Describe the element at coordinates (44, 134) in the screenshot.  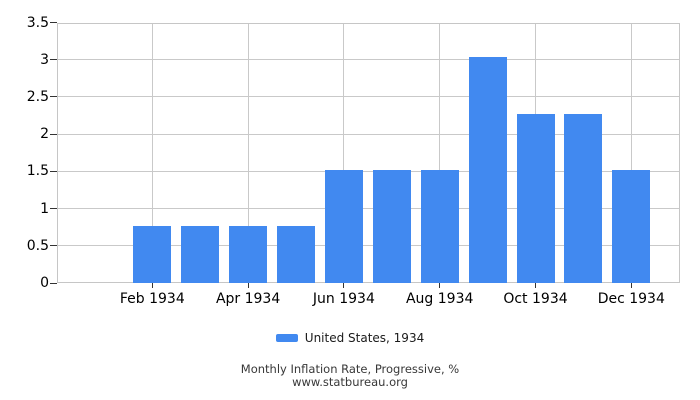
I see `y-tick-label: 2` at that location.